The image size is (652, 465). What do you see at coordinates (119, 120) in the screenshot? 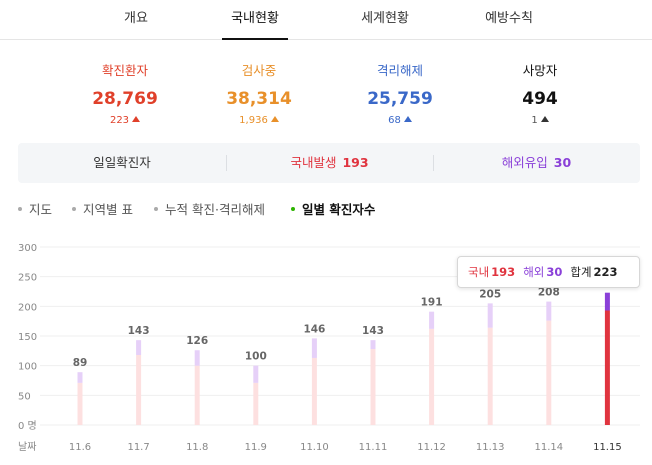
I see `stat-delta-value: 223` at bounding box center [119, 120].